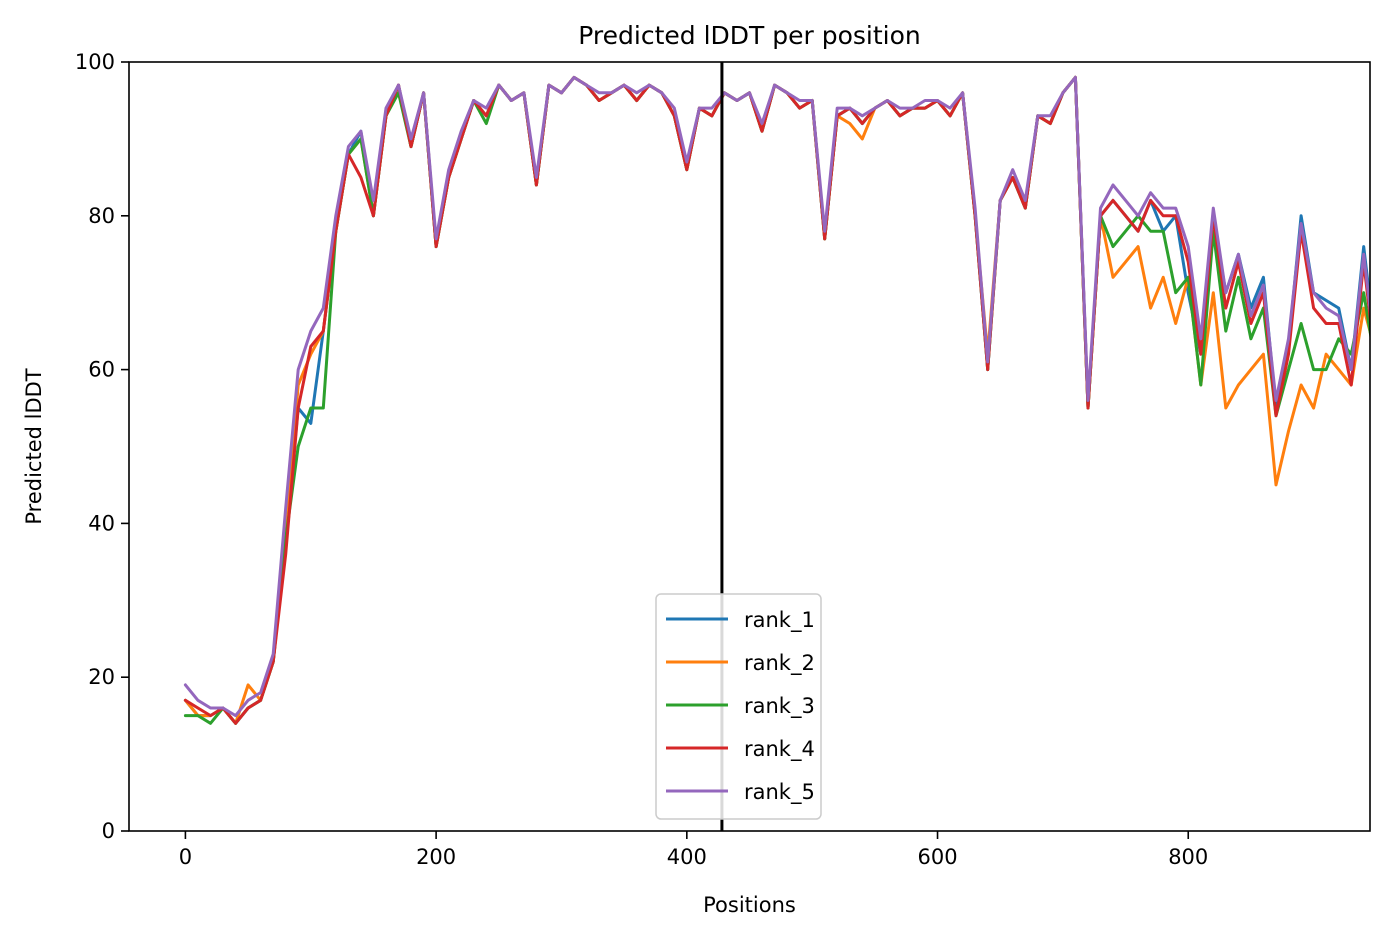  Describe the element at coordinates (101, 677) in the screenshot. I see `y-tick-label: 20` at that location.